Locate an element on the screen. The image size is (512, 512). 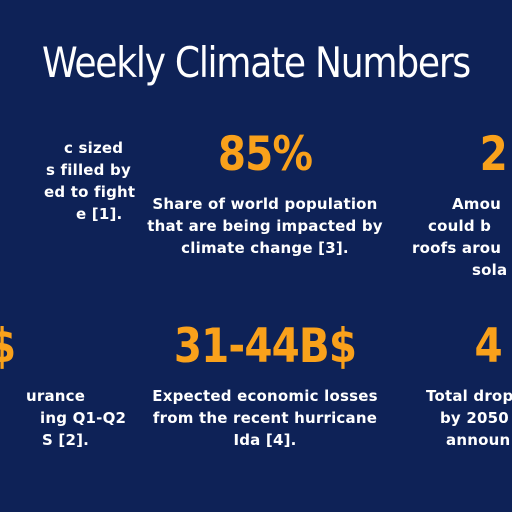
stat-top-left: c sized s filled by ed to fight e [1]. is located at coordinates (102, 176).